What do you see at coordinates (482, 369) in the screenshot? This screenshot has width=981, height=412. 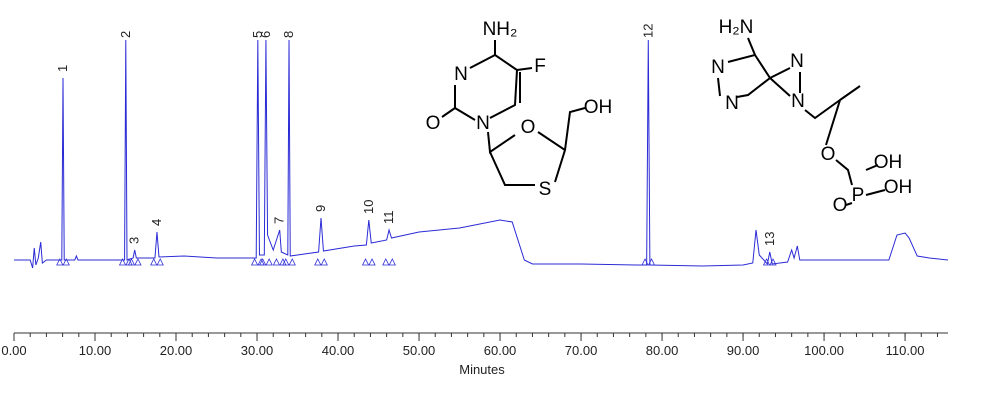 I see `x-axis-title: Minutes` at bounding box center [482, 369].